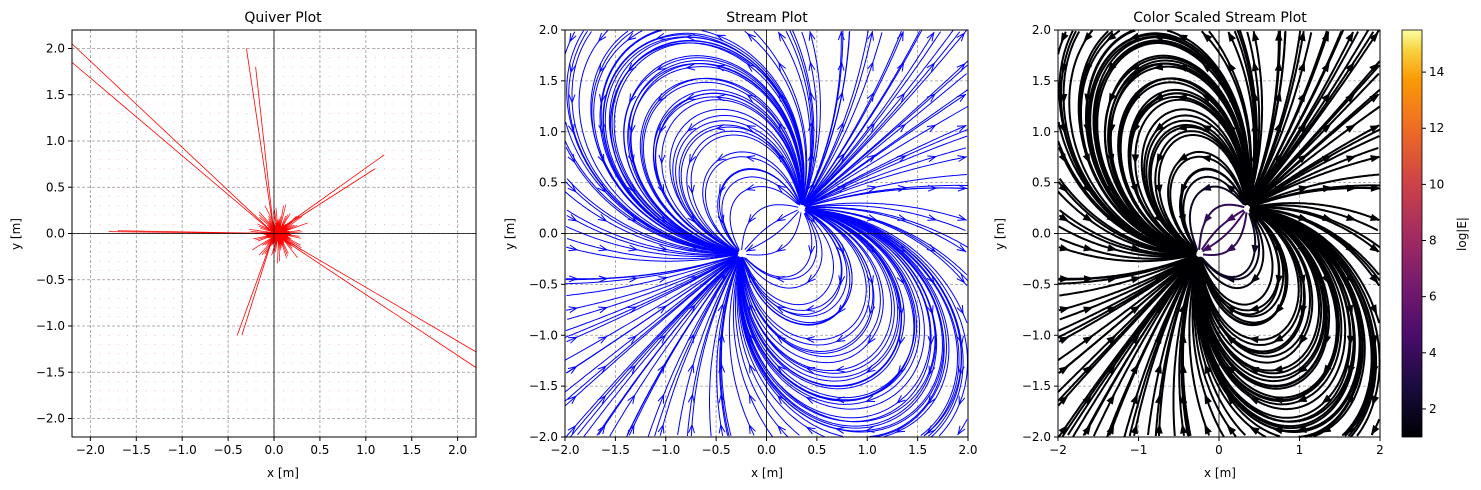  What do you see at coordinates (1000, 234) in the screenshot?
I see `color-stream-ylabel: y [m]` at bounding box center [1000, 234].